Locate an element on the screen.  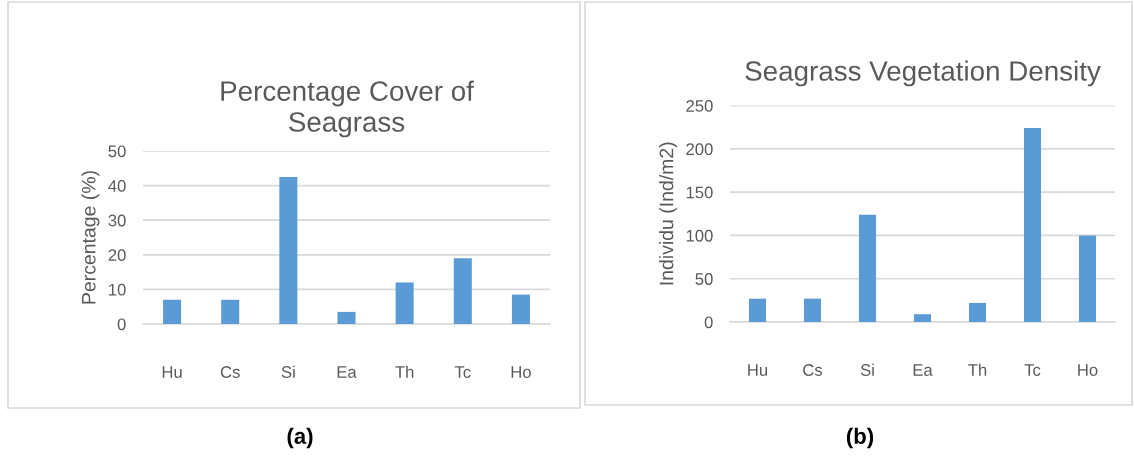
y-tick-label: 20 is located at coordinates (117, 255).